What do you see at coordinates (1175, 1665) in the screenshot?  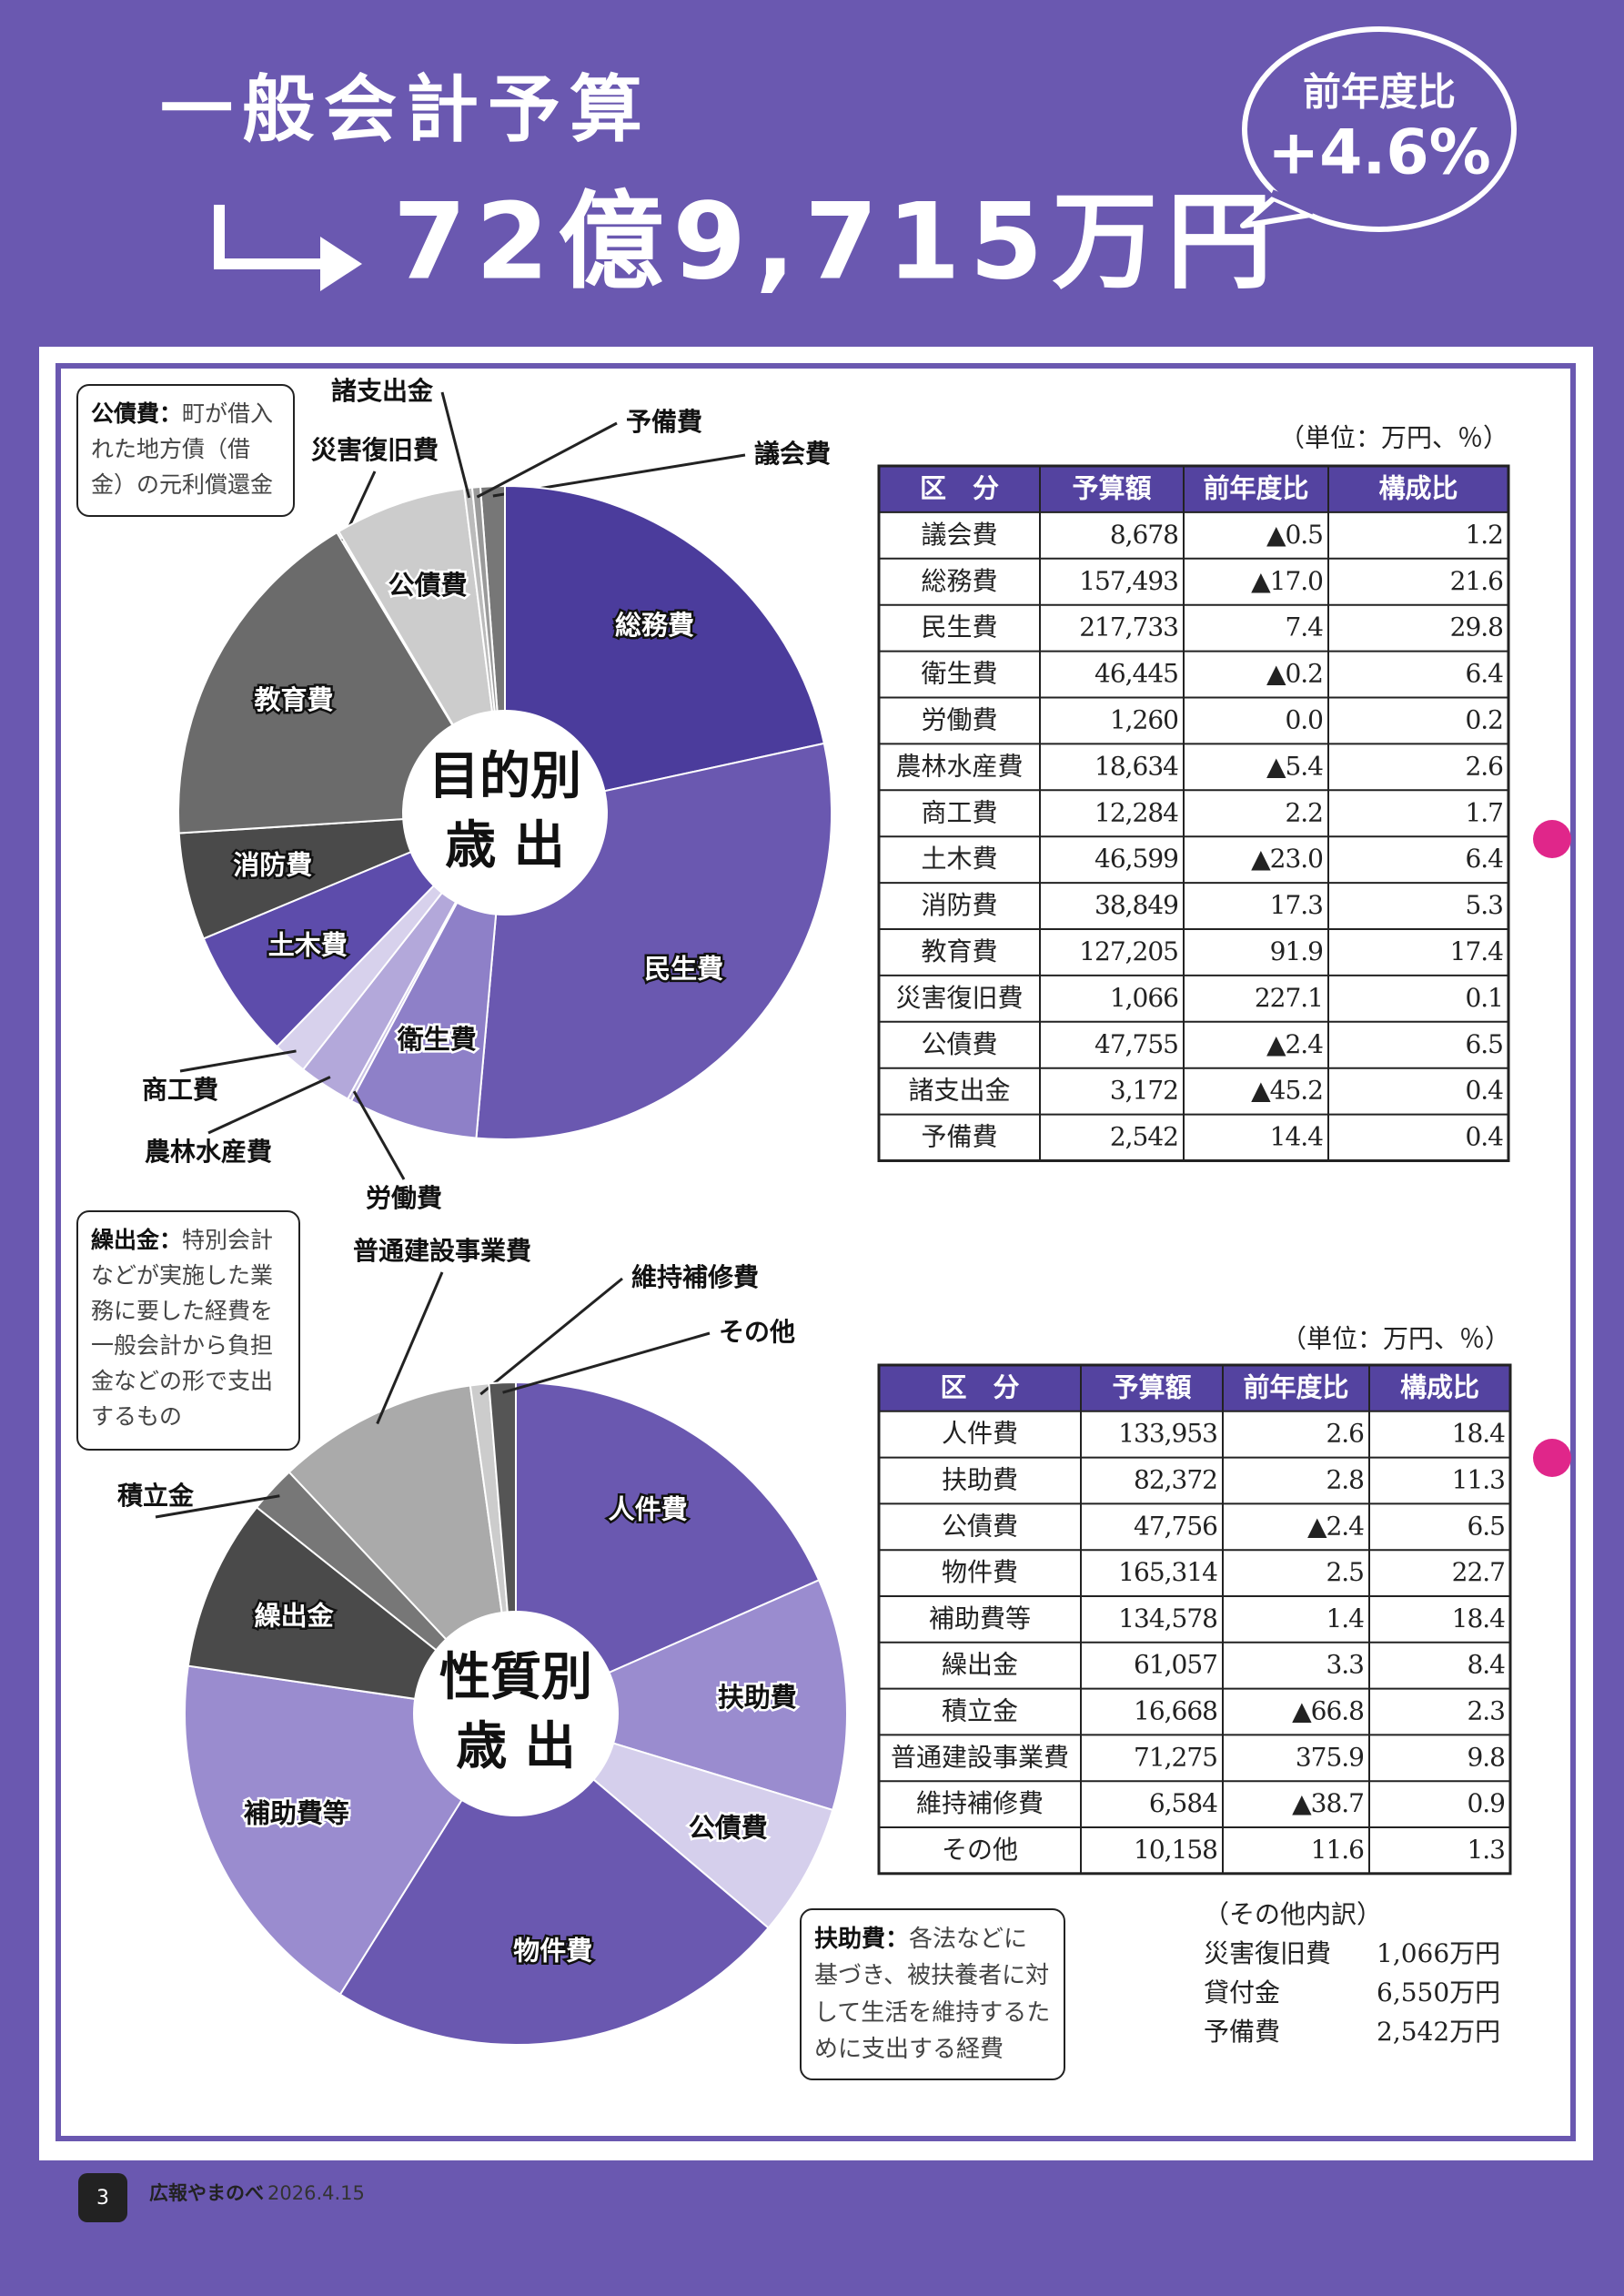 I see `table-cell-number: 61,057` at bounding box center [1175, 1665].